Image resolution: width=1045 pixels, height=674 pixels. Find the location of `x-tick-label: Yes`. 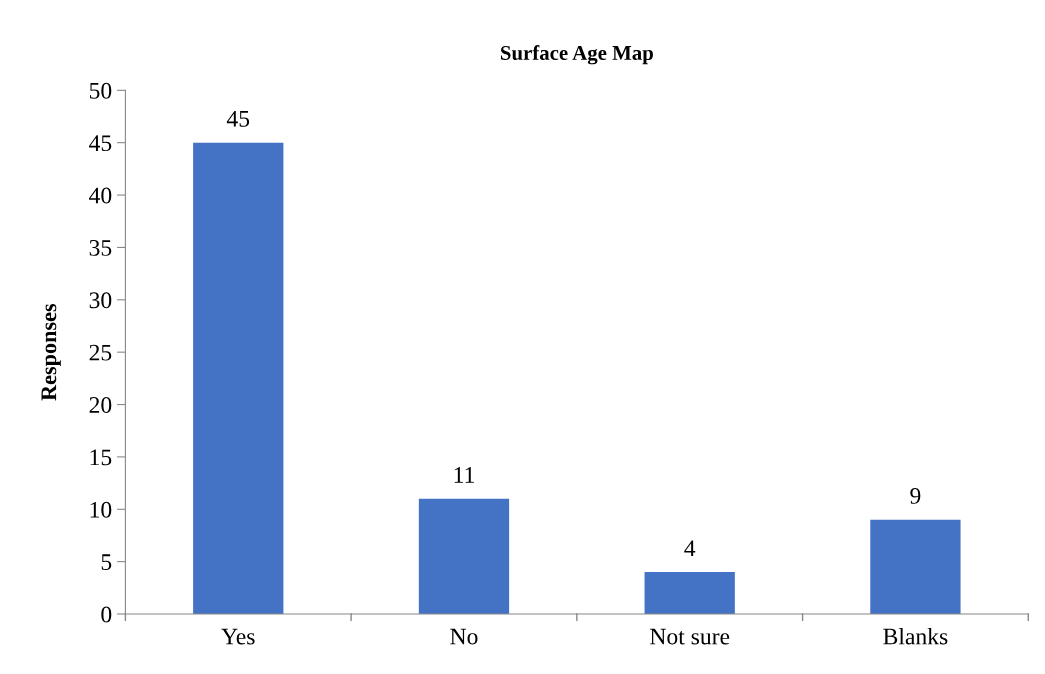

x-tick-label: Yes is located at coordinates (238, 636).